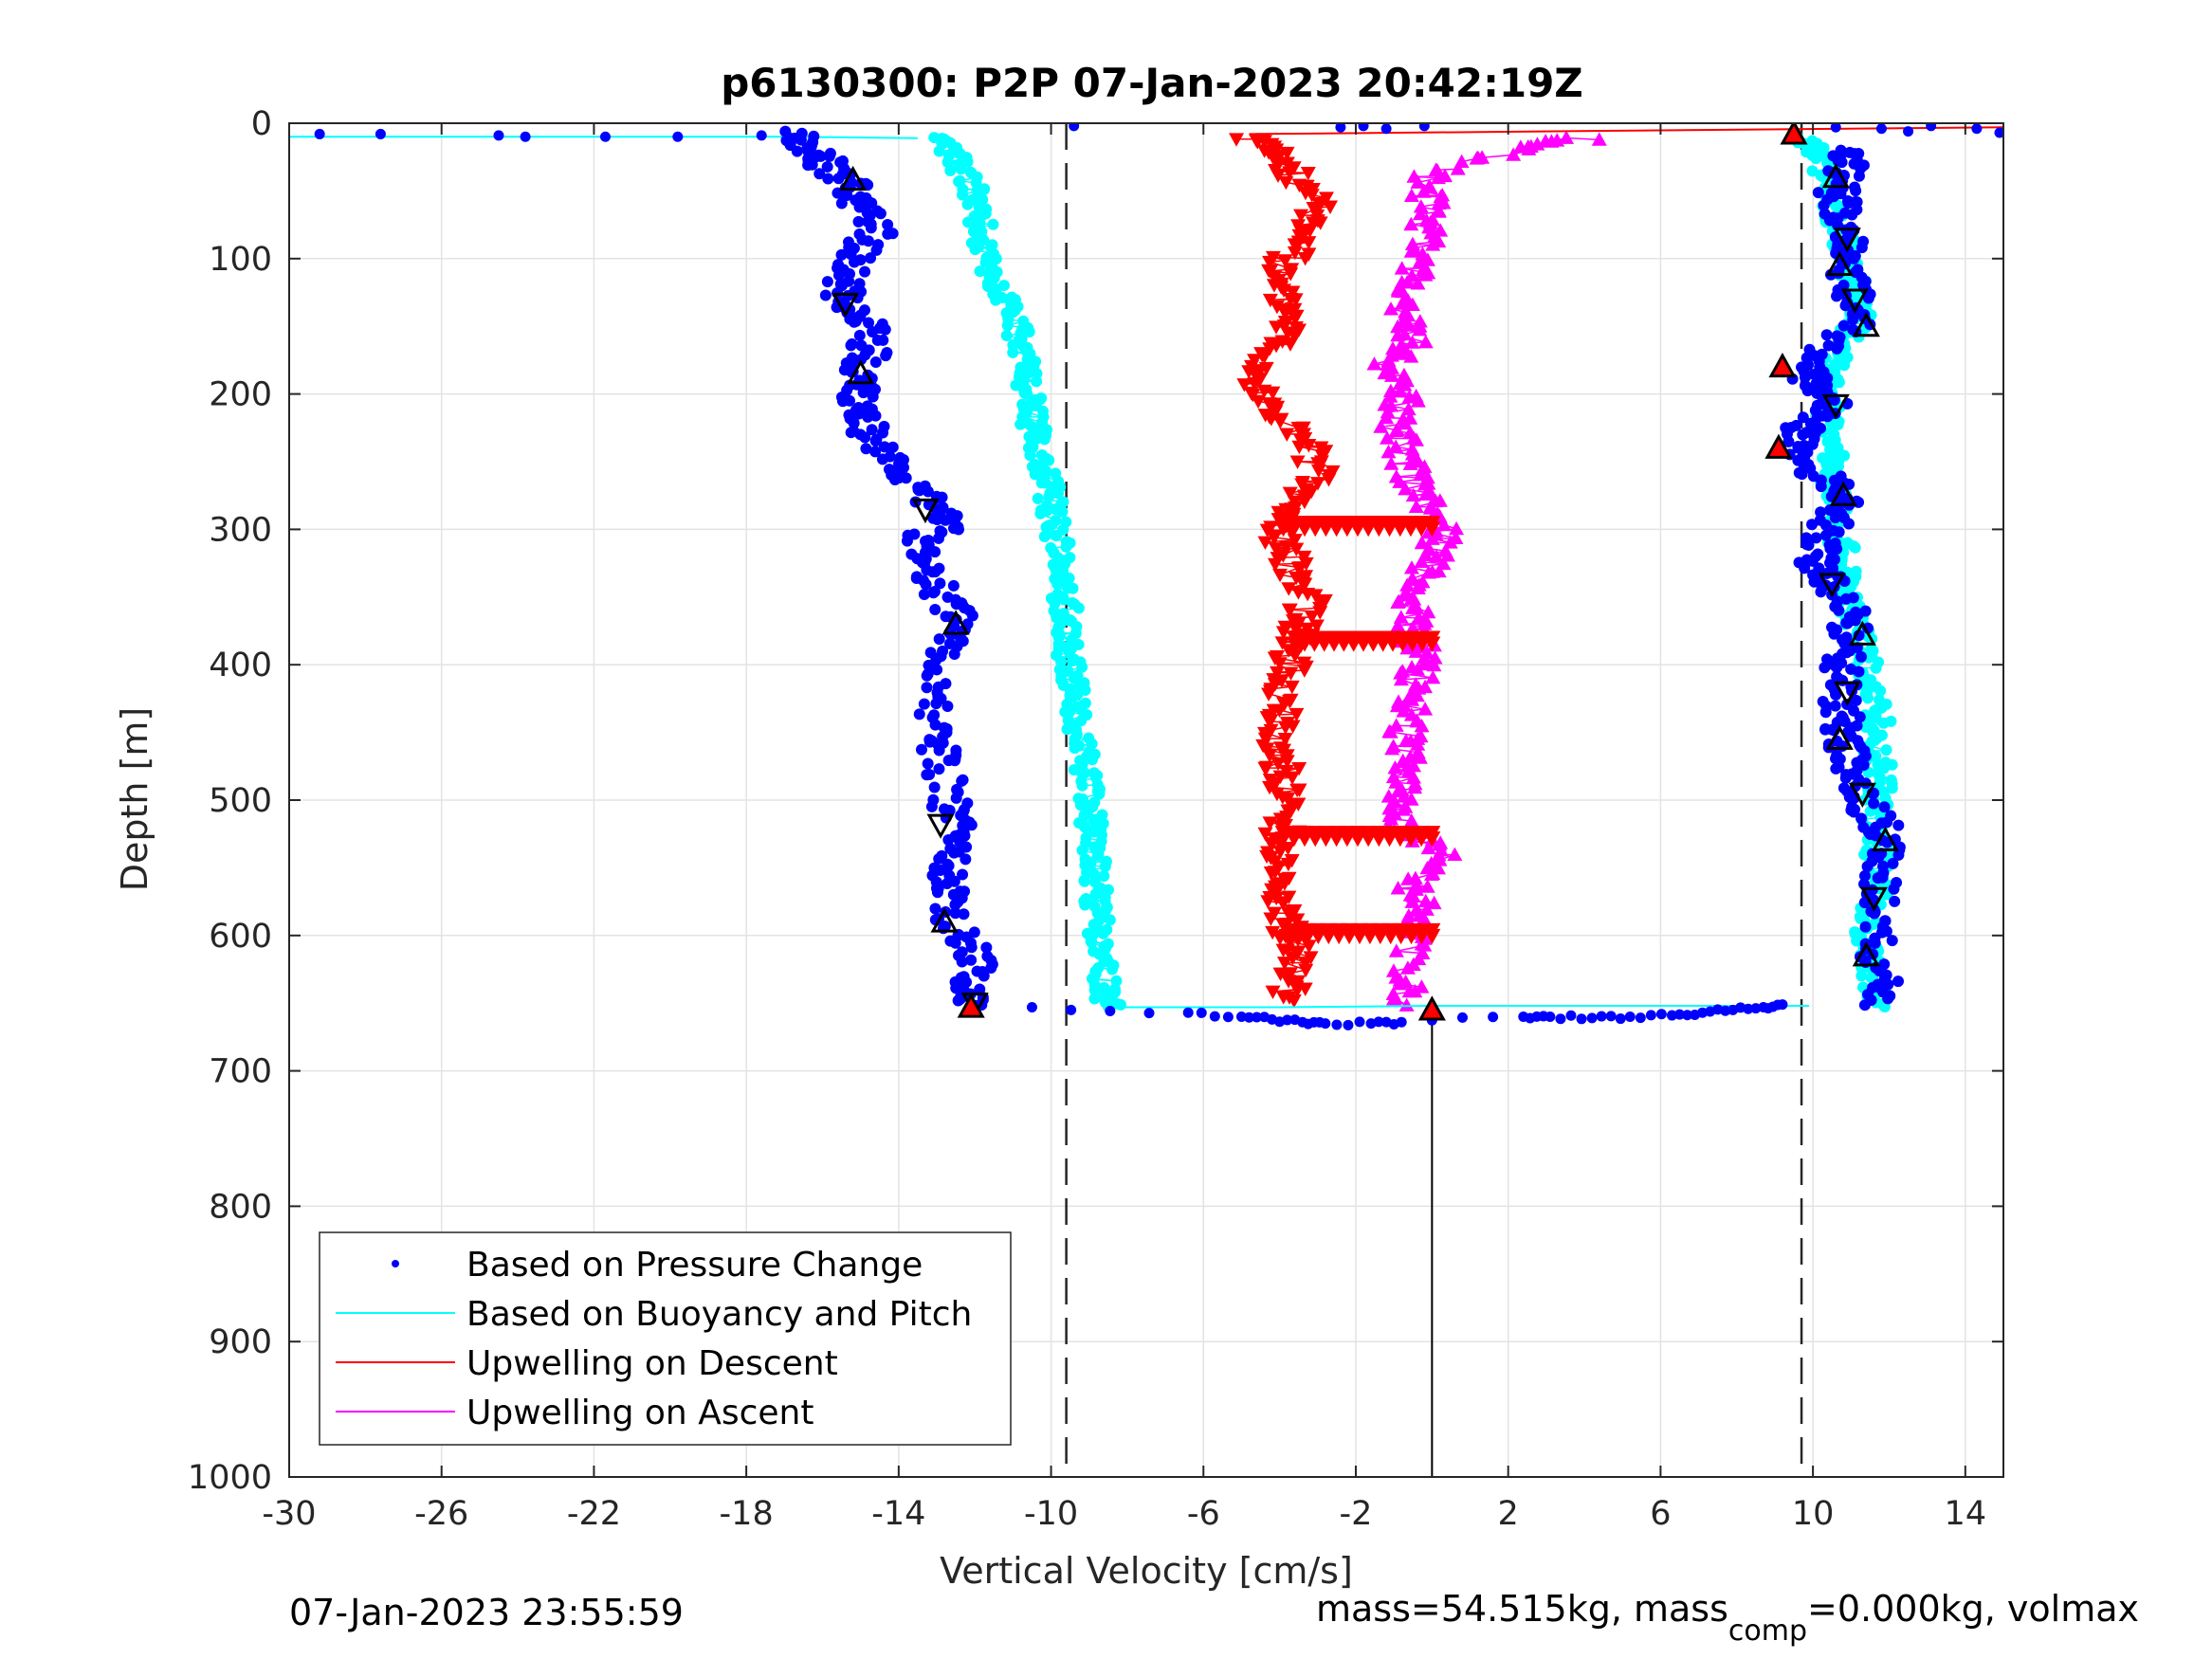 The image size is (2212, 1659). Describe the element at coordinates (240, 530) in the screenshot. I see `y-tick-label: 300` at that location.